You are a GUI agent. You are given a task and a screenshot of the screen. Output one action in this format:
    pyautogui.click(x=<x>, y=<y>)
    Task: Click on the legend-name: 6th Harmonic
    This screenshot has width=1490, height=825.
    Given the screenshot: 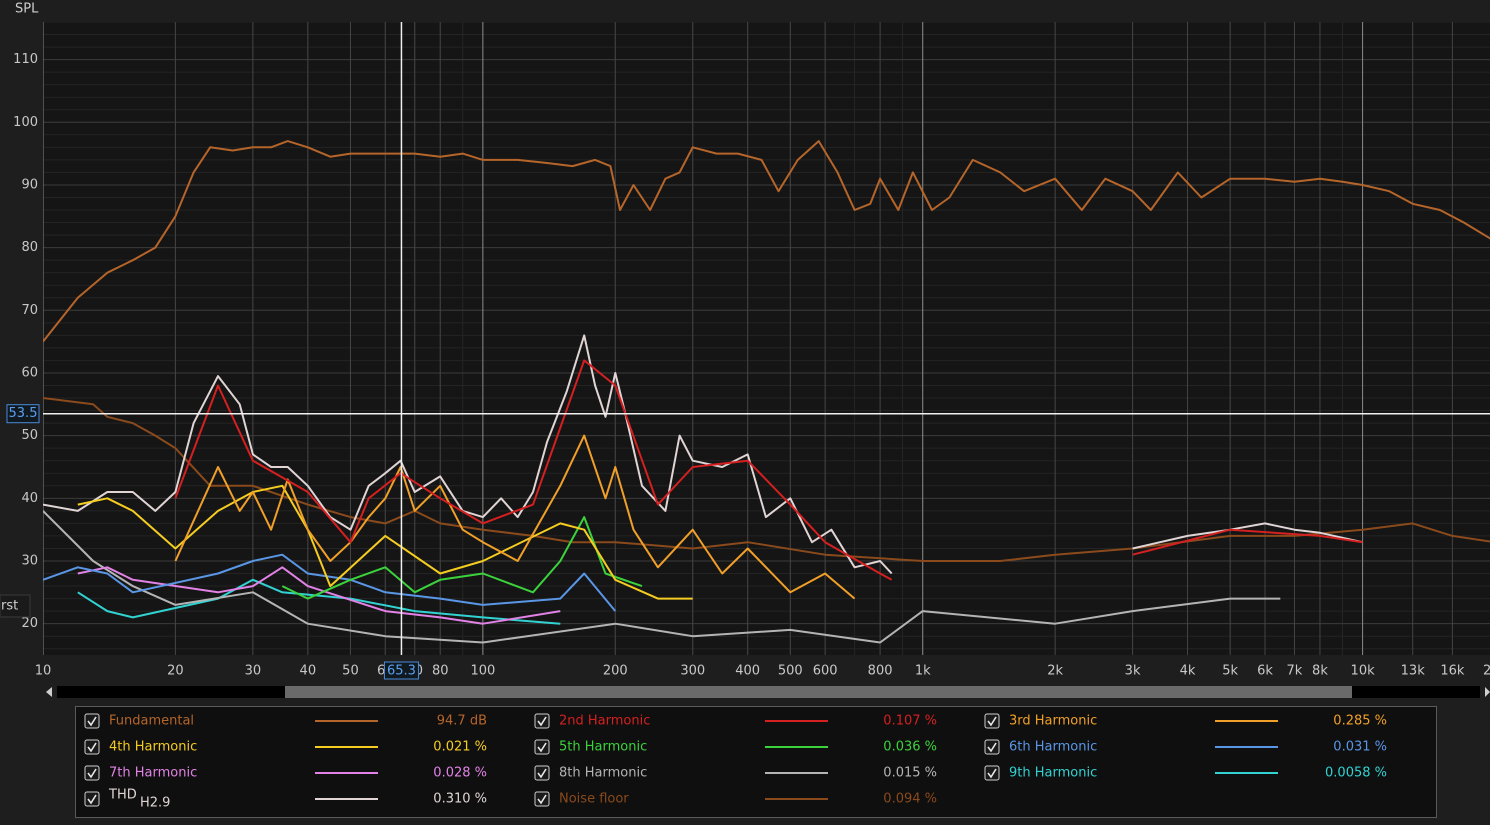 What is the action you would take?
    pyautogui.click(x=1053, y=747)
    